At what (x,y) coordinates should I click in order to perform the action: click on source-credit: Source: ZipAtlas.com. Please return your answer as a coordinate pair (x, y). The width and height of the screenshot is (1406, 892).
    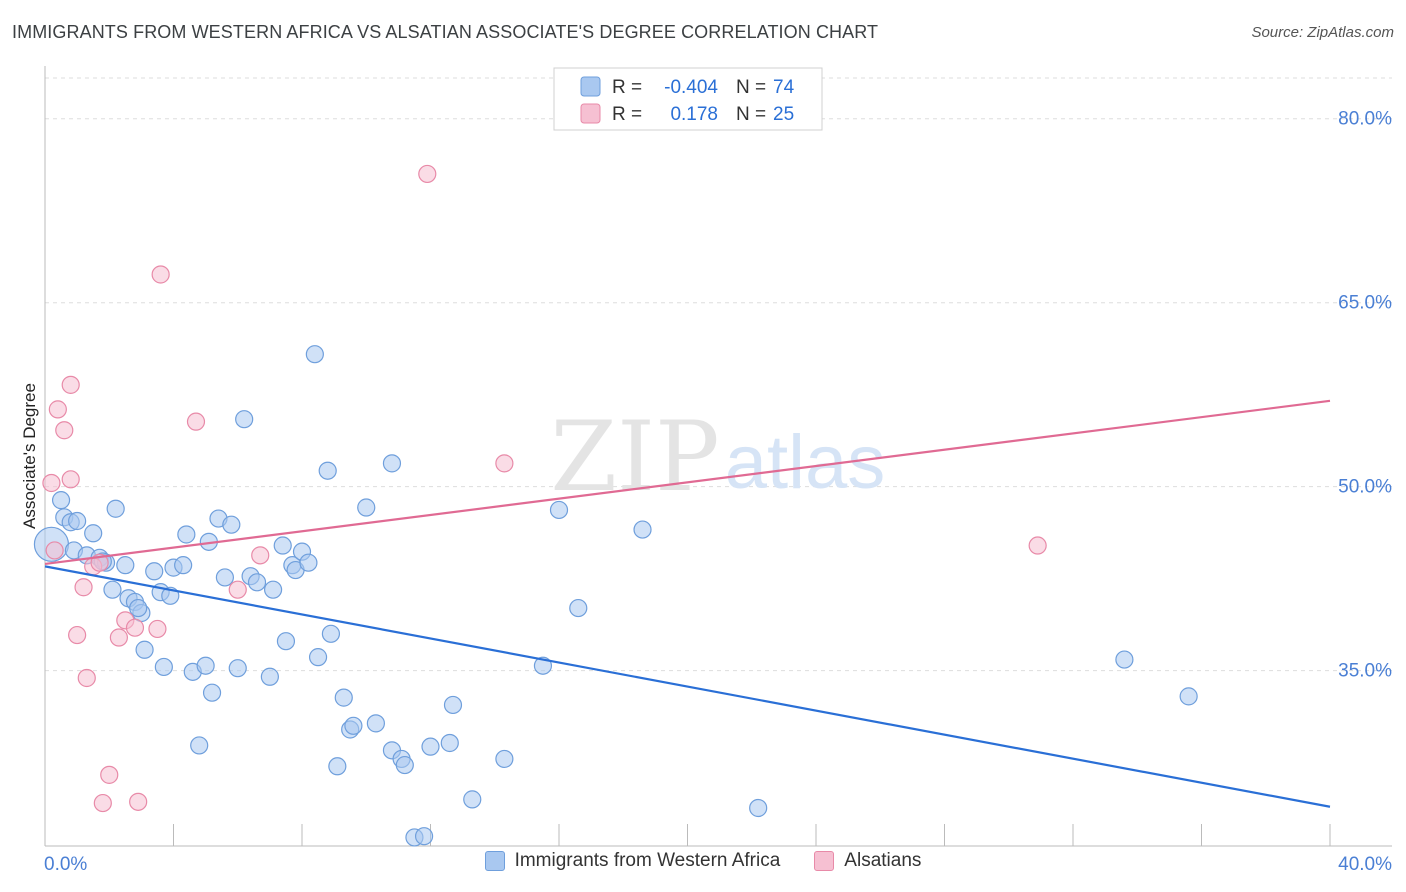
    Looking at the image, I should click on (1322, 32).